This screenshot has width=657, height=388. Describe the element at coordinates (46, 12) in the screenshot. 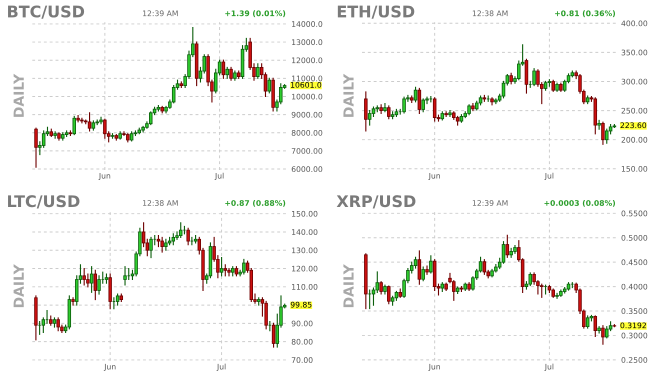

I see `chart-title: BTC/USD` at that location.